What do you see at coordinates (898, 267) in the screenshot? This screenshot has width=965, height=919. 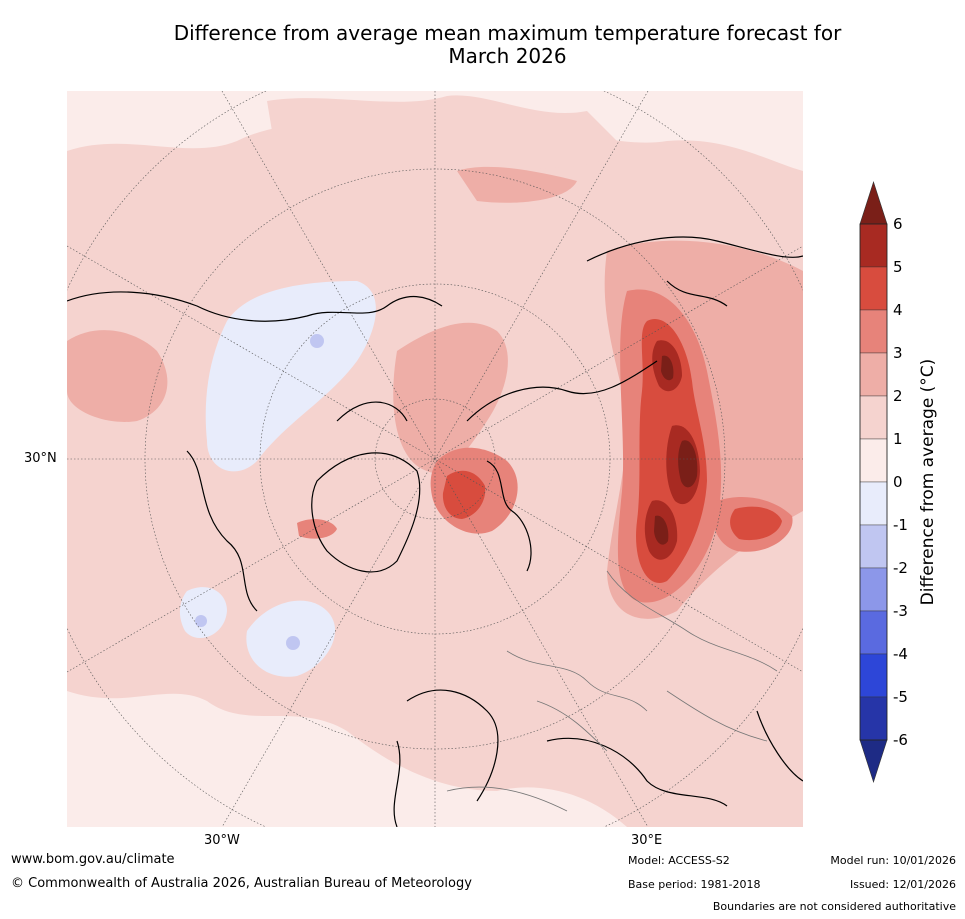 I see `colorbar-tick-label: 5` at bounding box center [898, 267].